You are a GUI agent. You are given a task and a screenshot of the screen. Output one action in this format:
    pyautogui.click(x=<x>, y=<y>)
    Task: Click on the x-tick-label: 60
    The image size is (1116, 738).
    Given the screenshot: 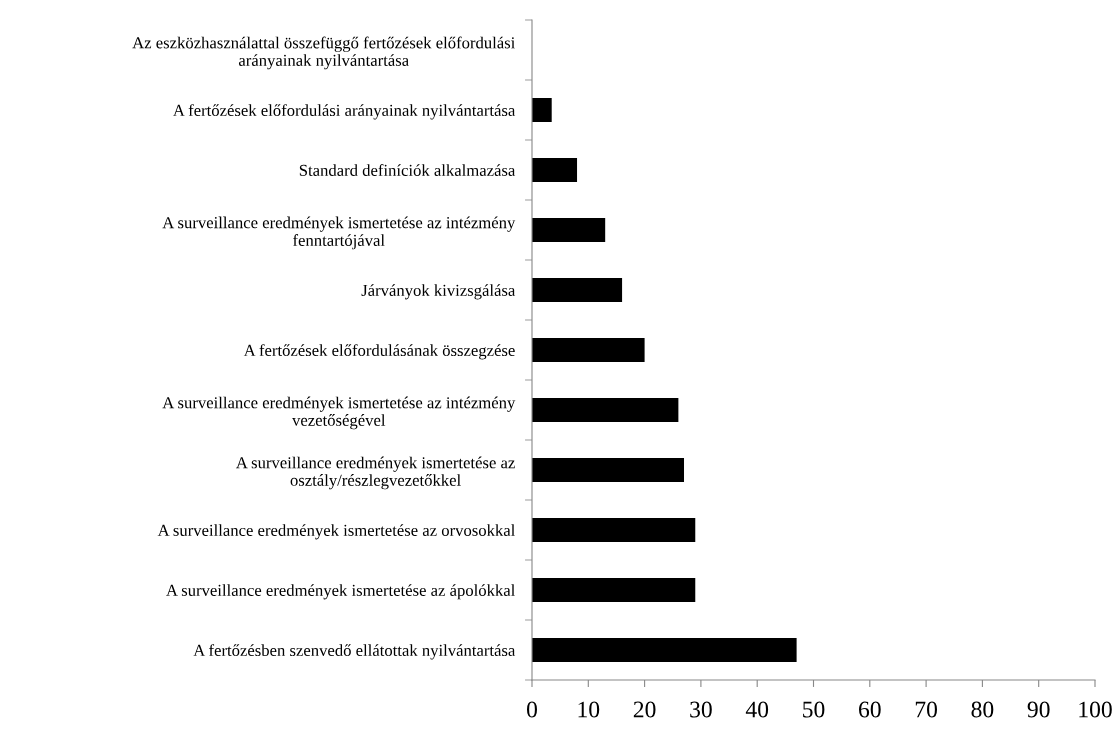 What is the action you would take?
    pyautogui.click(x=870, y=709)
    